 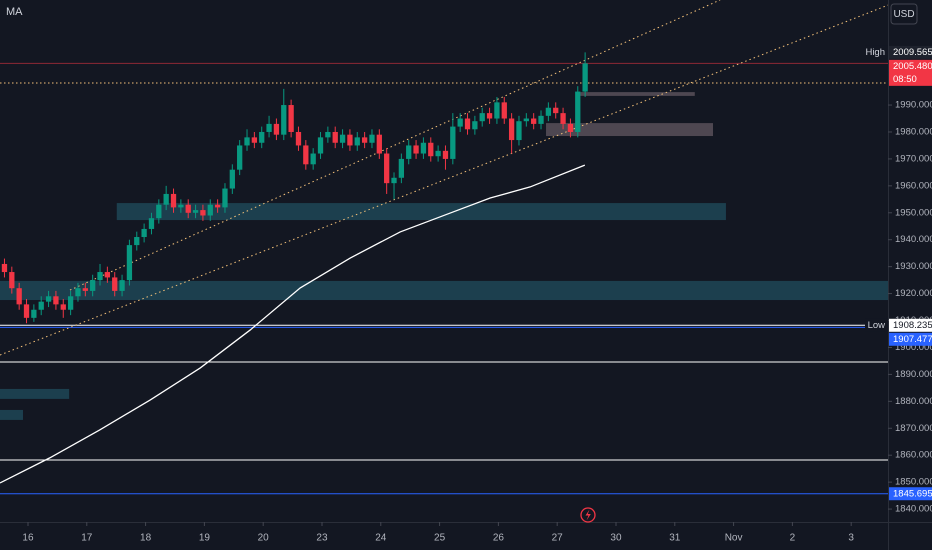 What do you see at coordinates (913, 131) in the screenshot?
I see `y-tick-label: 1980.000` at bounding box center [913, 131].